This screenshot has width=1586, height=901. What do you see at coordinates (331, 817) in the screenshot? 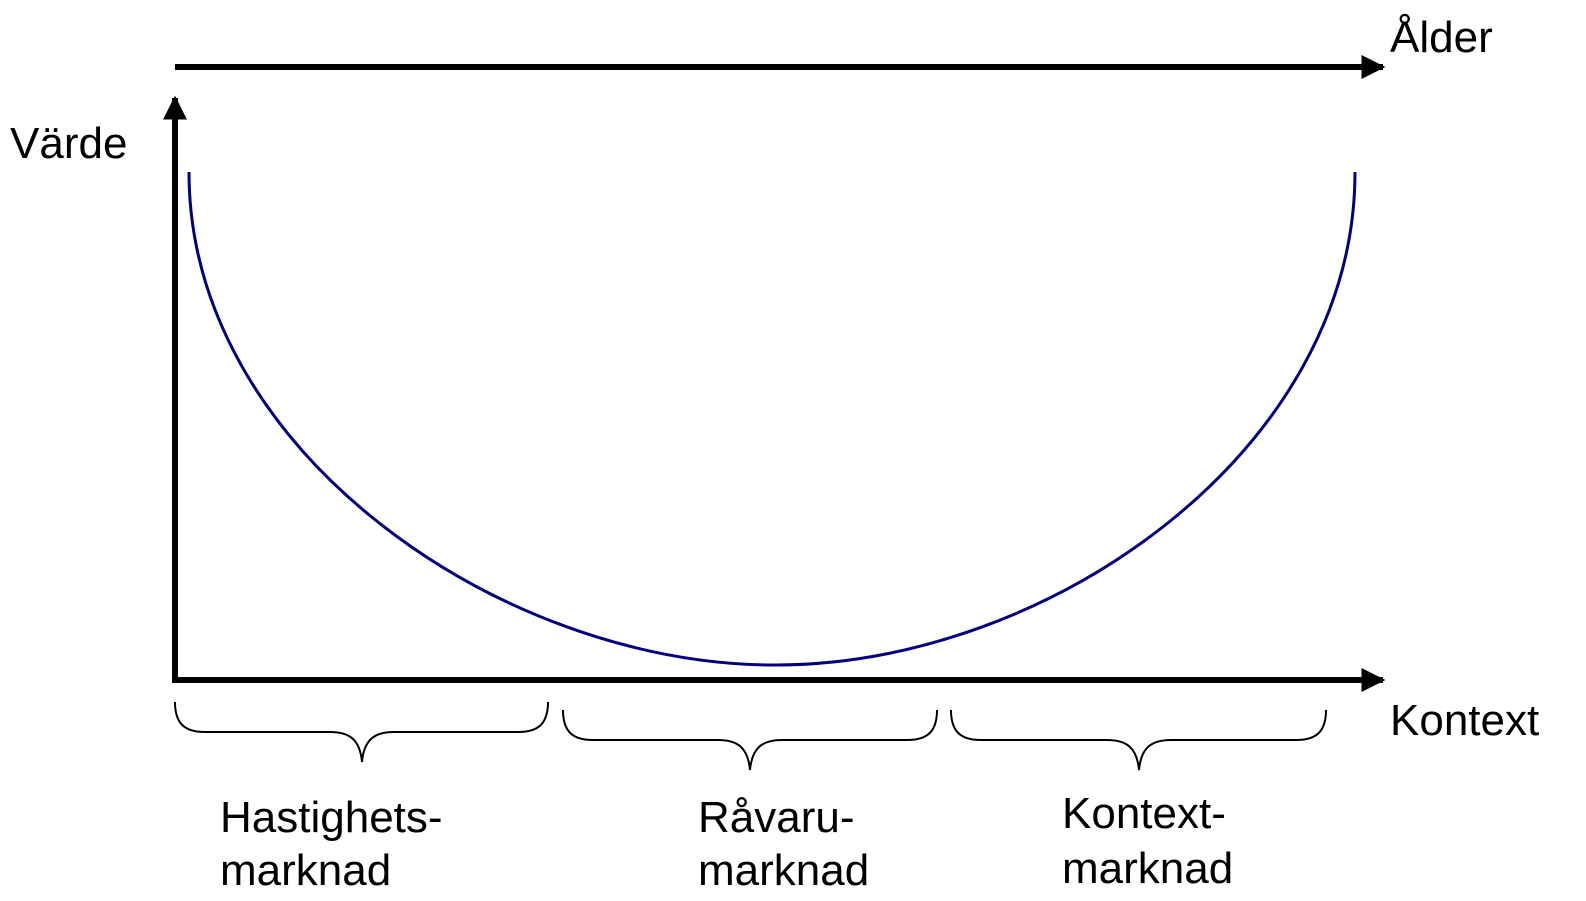
I see `segment-label: Hastighets-` at bounding box center [331, 817].